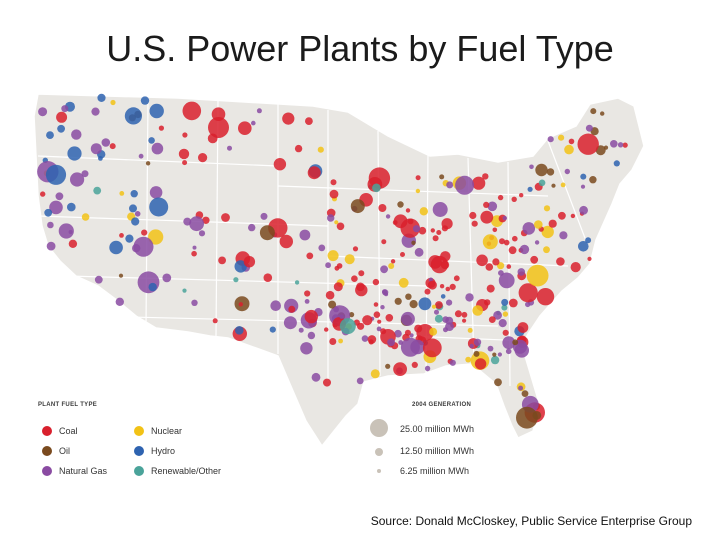  What do you see at coordinates (56, 451) in the screenshot?
I see `legend-item-oil: Oil` at bounding box center [56, 451].